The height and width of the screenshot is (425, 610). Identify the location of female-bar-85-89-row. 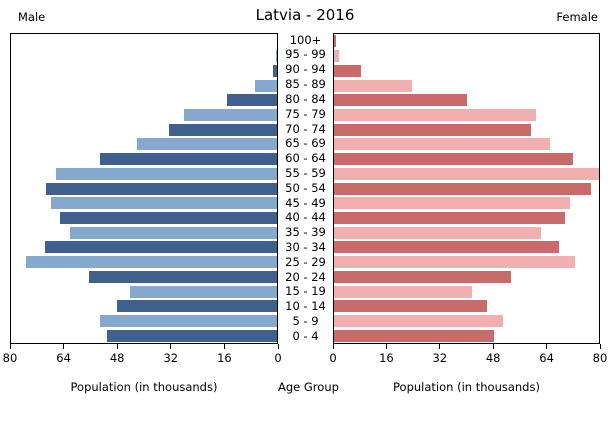
(466, 85).